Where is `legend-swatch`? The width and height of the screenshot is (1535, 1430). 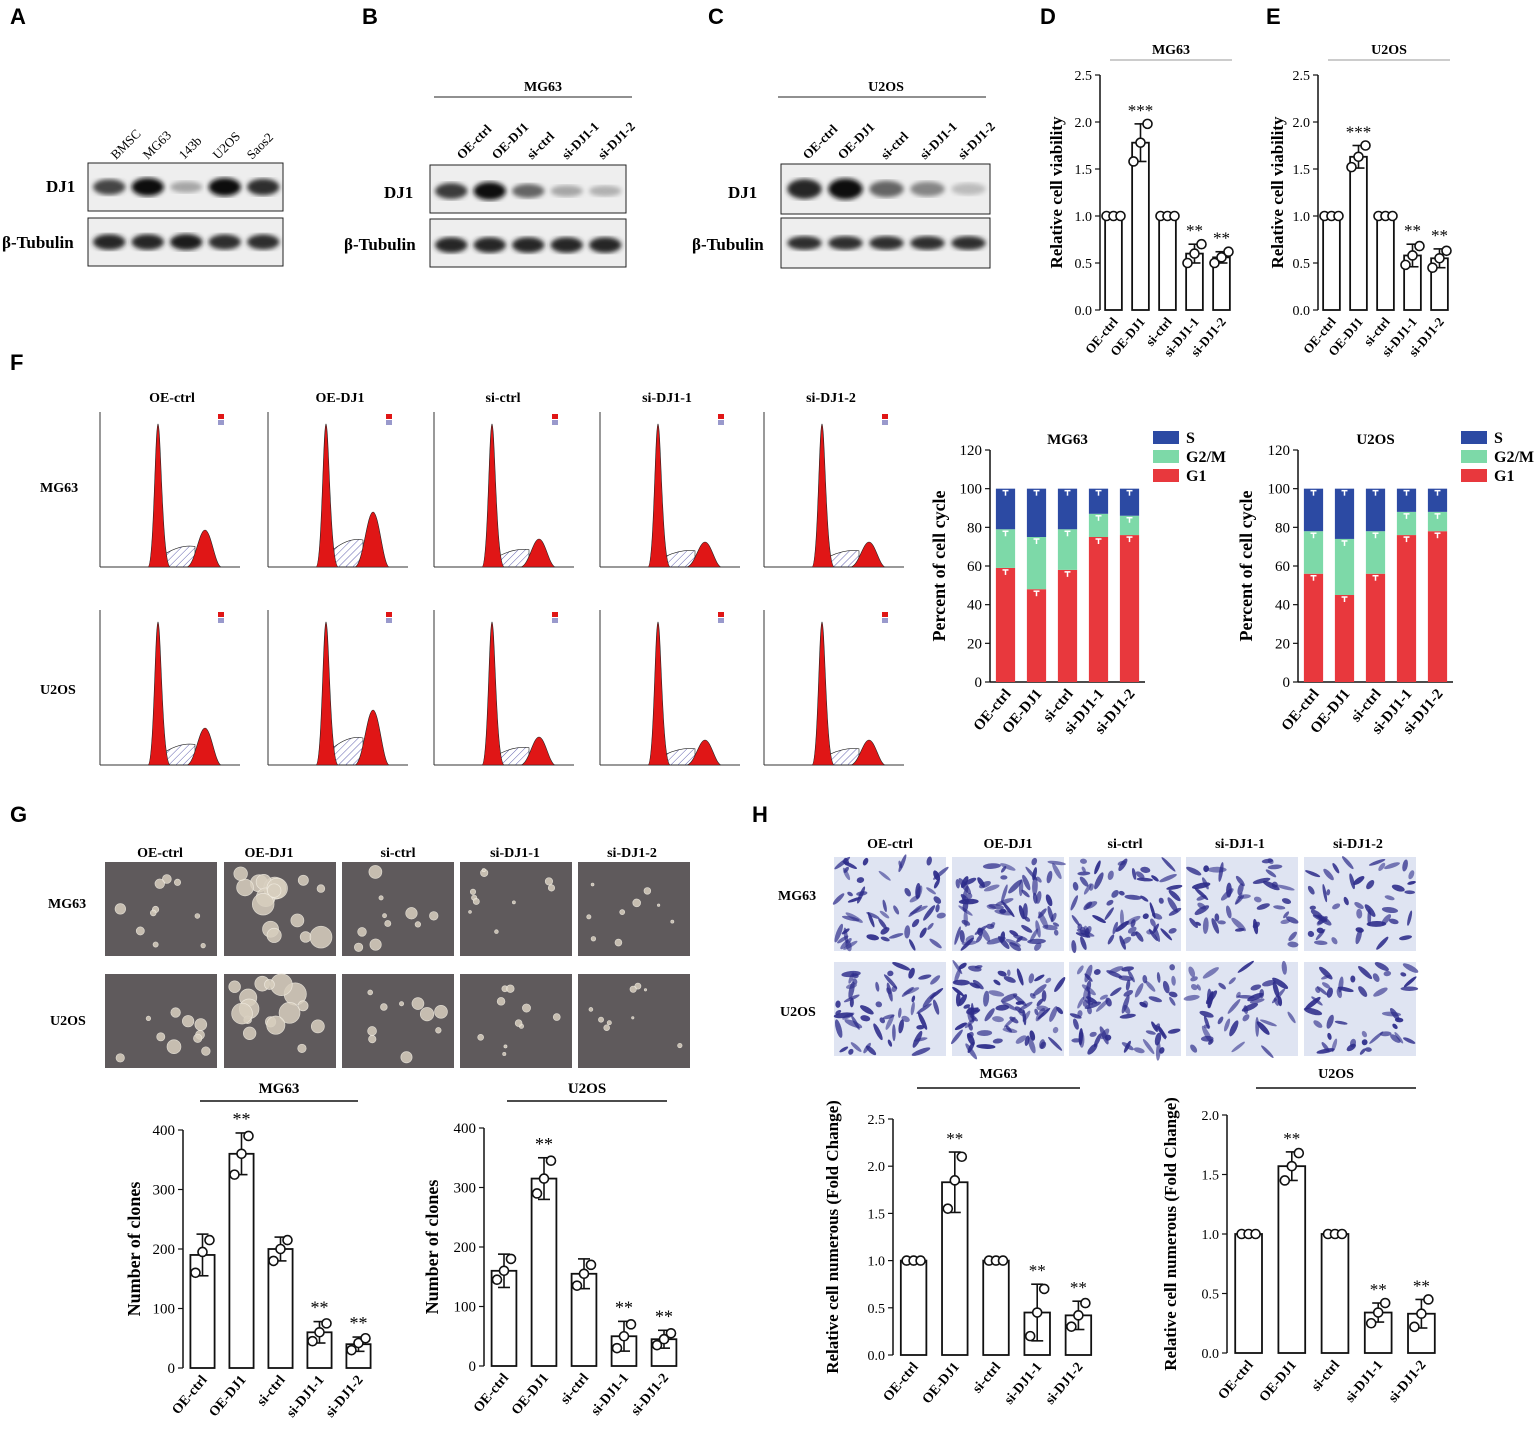
legend-swatch is located at coordinates (1166, 456).